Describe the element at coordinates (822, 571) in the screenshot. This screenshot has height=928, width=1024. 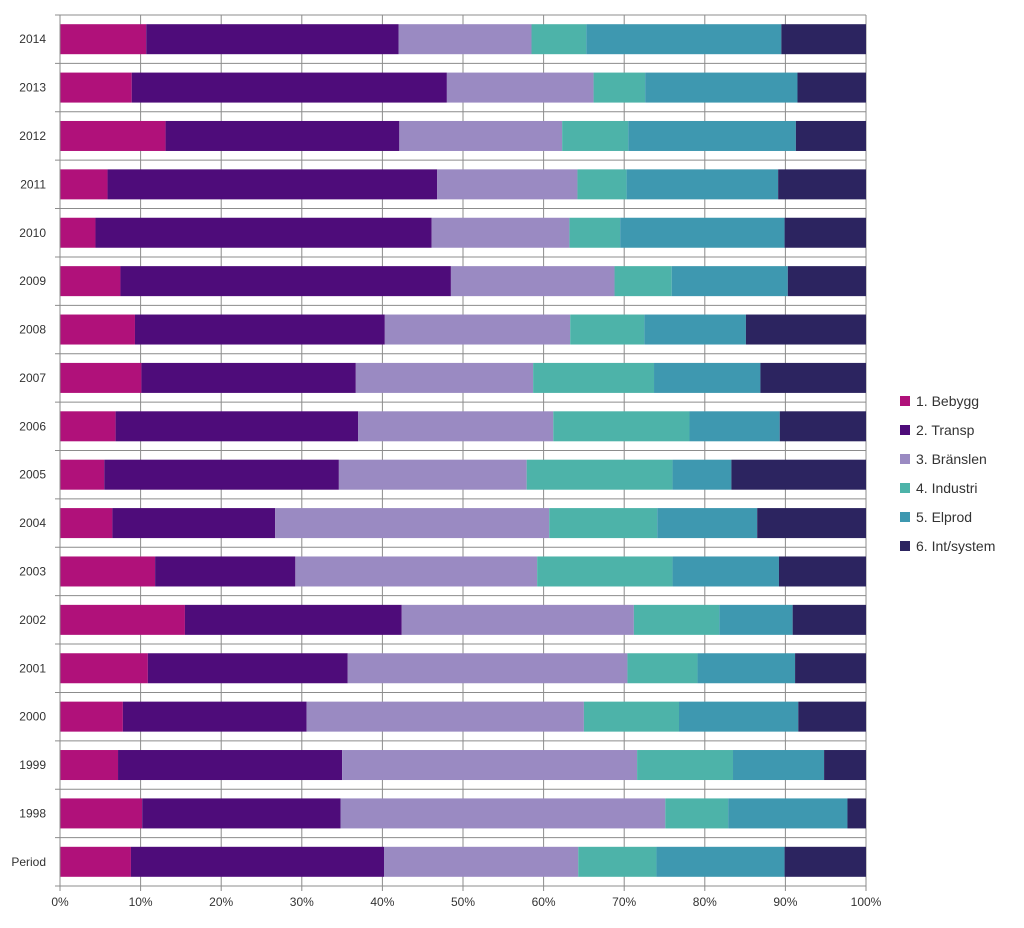
I see `bar-2003-series-6: 2003 – 6. Int/system: 10.8%` at that location.